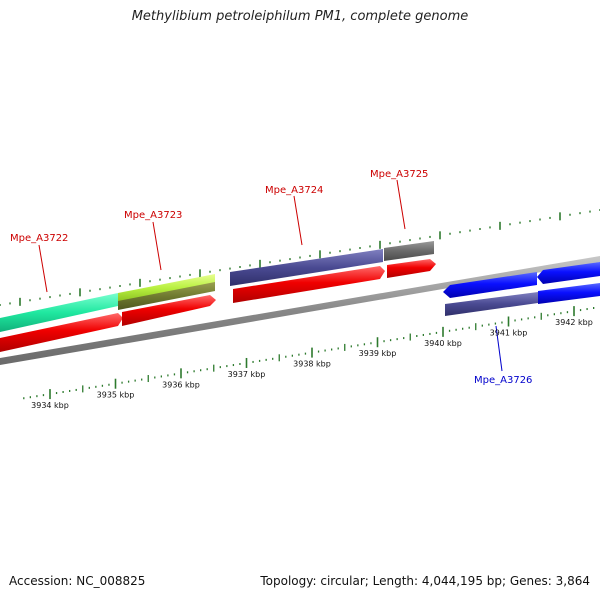  What do you see at coordinates (116, 395) in the screenshot?
I see `scale-label: 3935 kbp` at bounding box center [116, 395].